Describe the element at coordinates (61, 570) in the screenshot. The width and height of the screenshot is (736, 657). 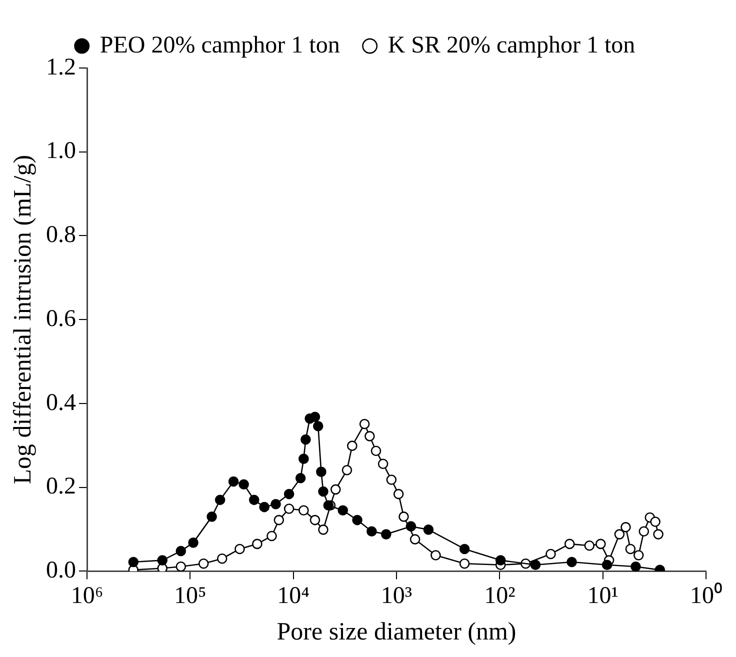
I see `y-tick-label: 0.0` at that location.